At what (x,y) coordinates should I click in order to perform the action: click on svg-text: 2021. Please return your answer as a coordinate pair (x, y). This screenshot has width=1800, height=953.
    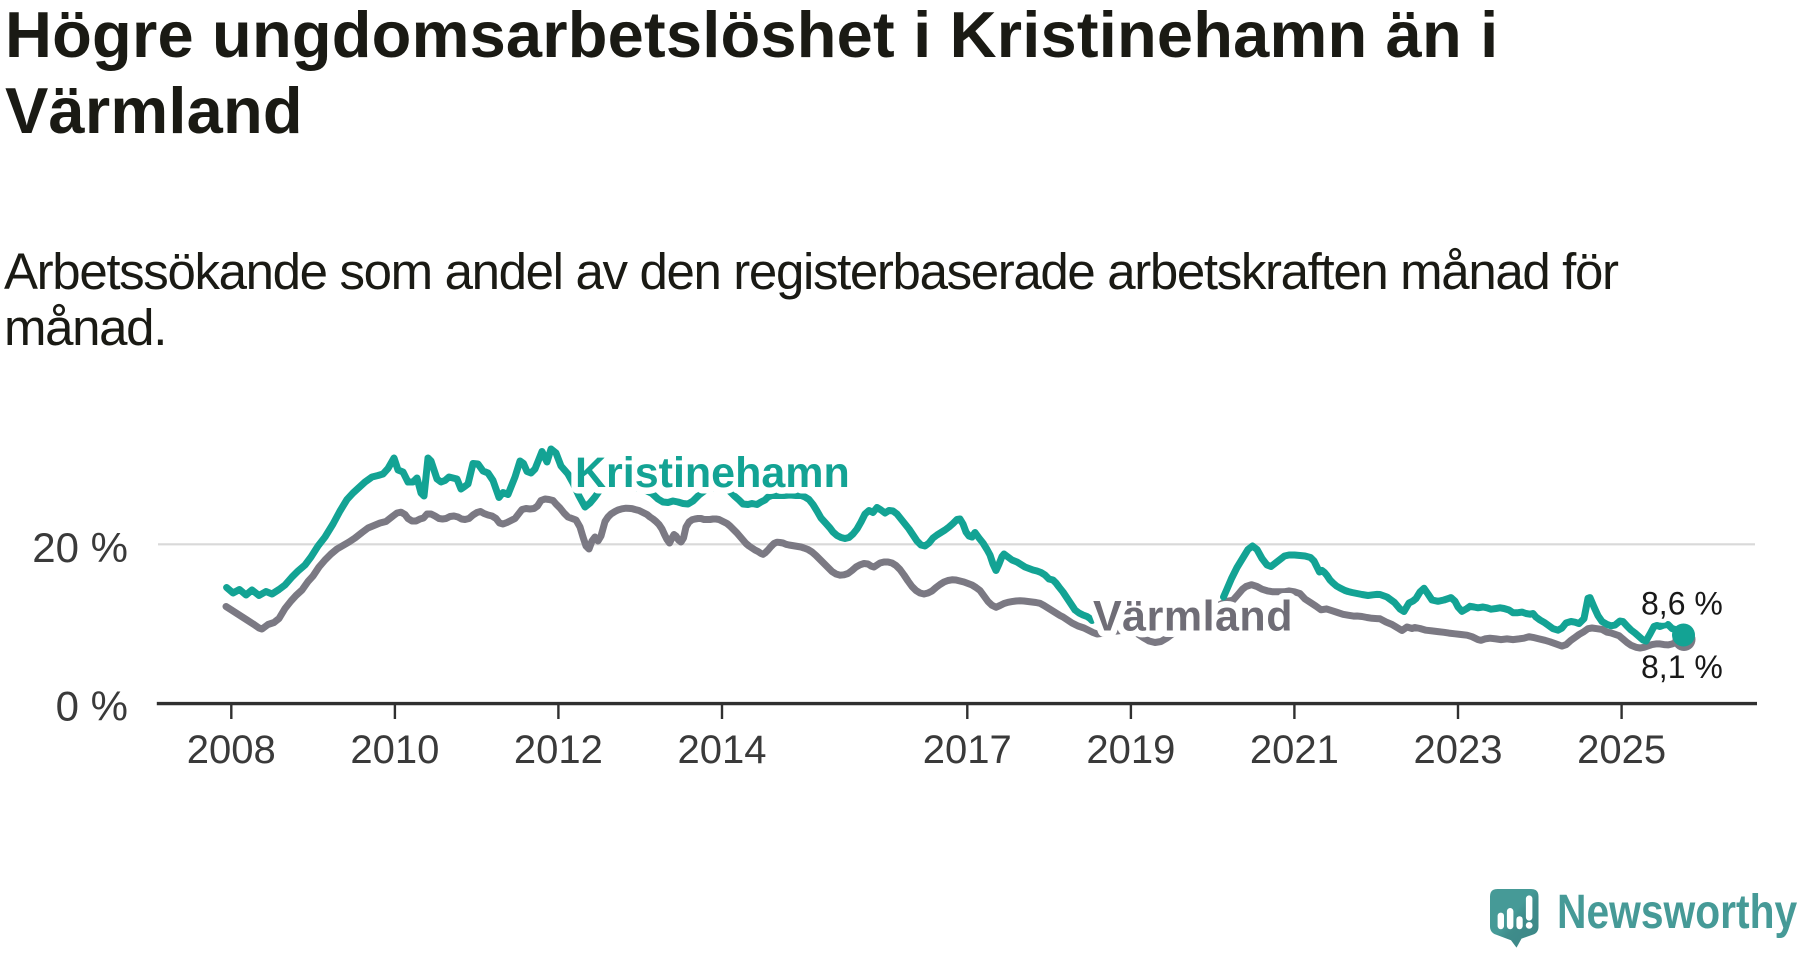
    Looking at the image, I should click on (1294, 750).